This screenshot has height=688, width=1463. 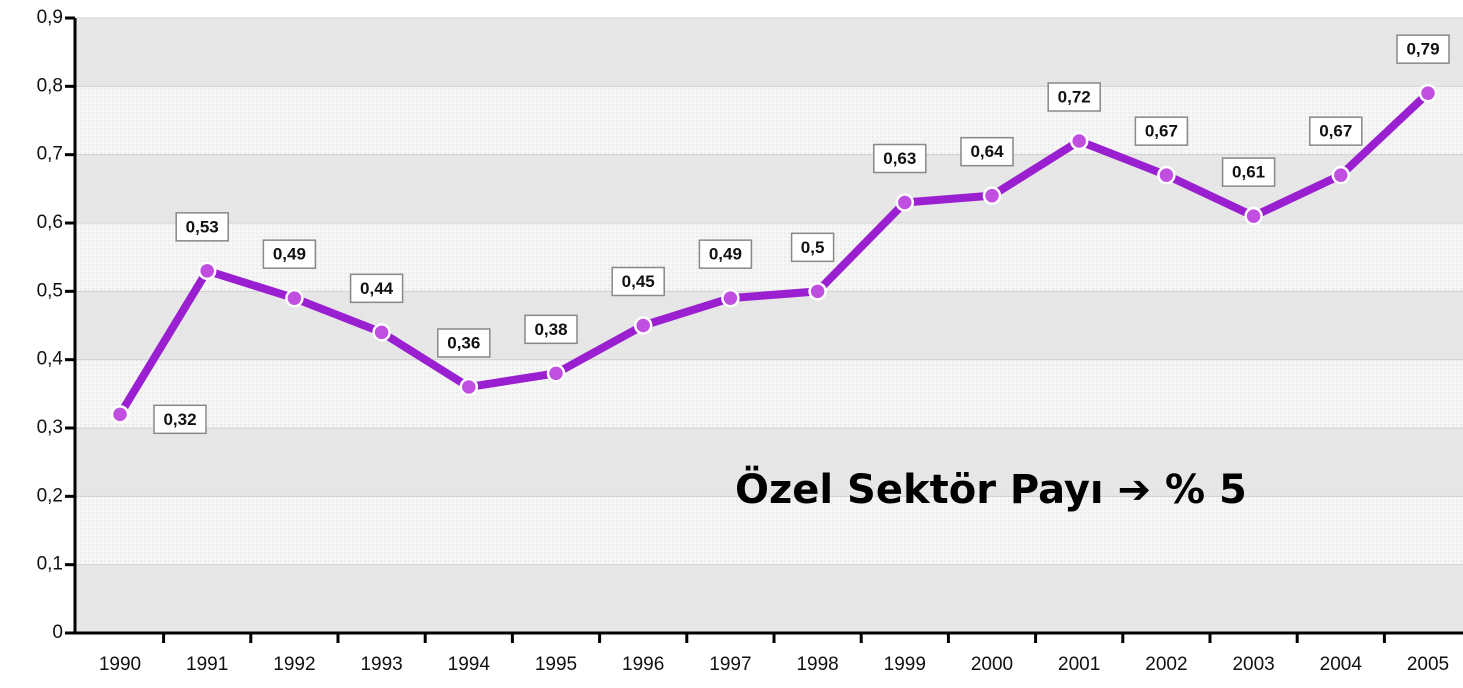 I want to click on data-label-text: 0,32, so click(x=179, y=419).